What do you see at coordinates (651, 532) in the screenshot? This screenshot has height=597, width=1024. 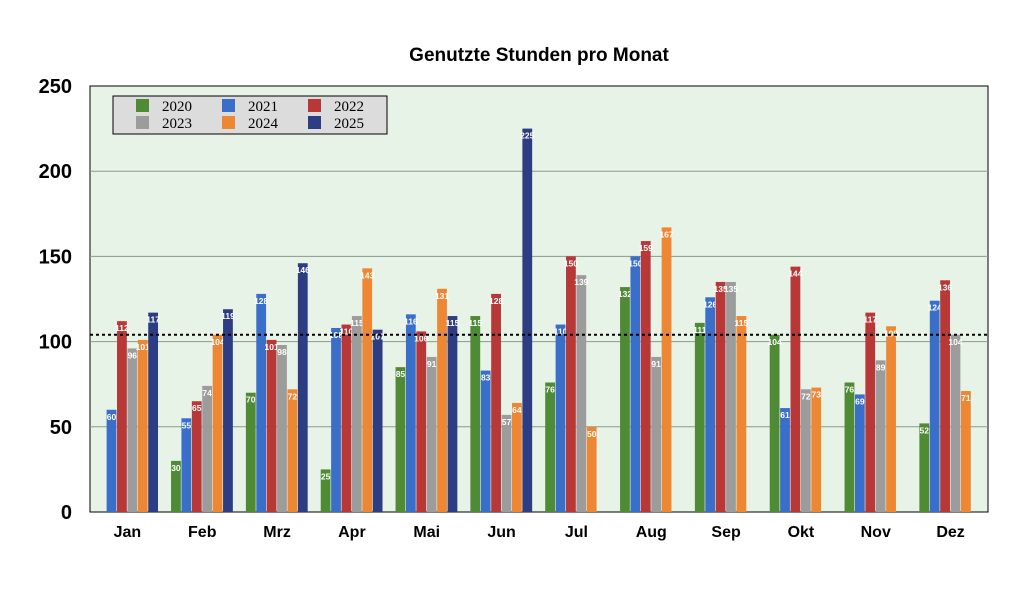 I see `x-tick-label: Aug` at bounding box center [651, 532].